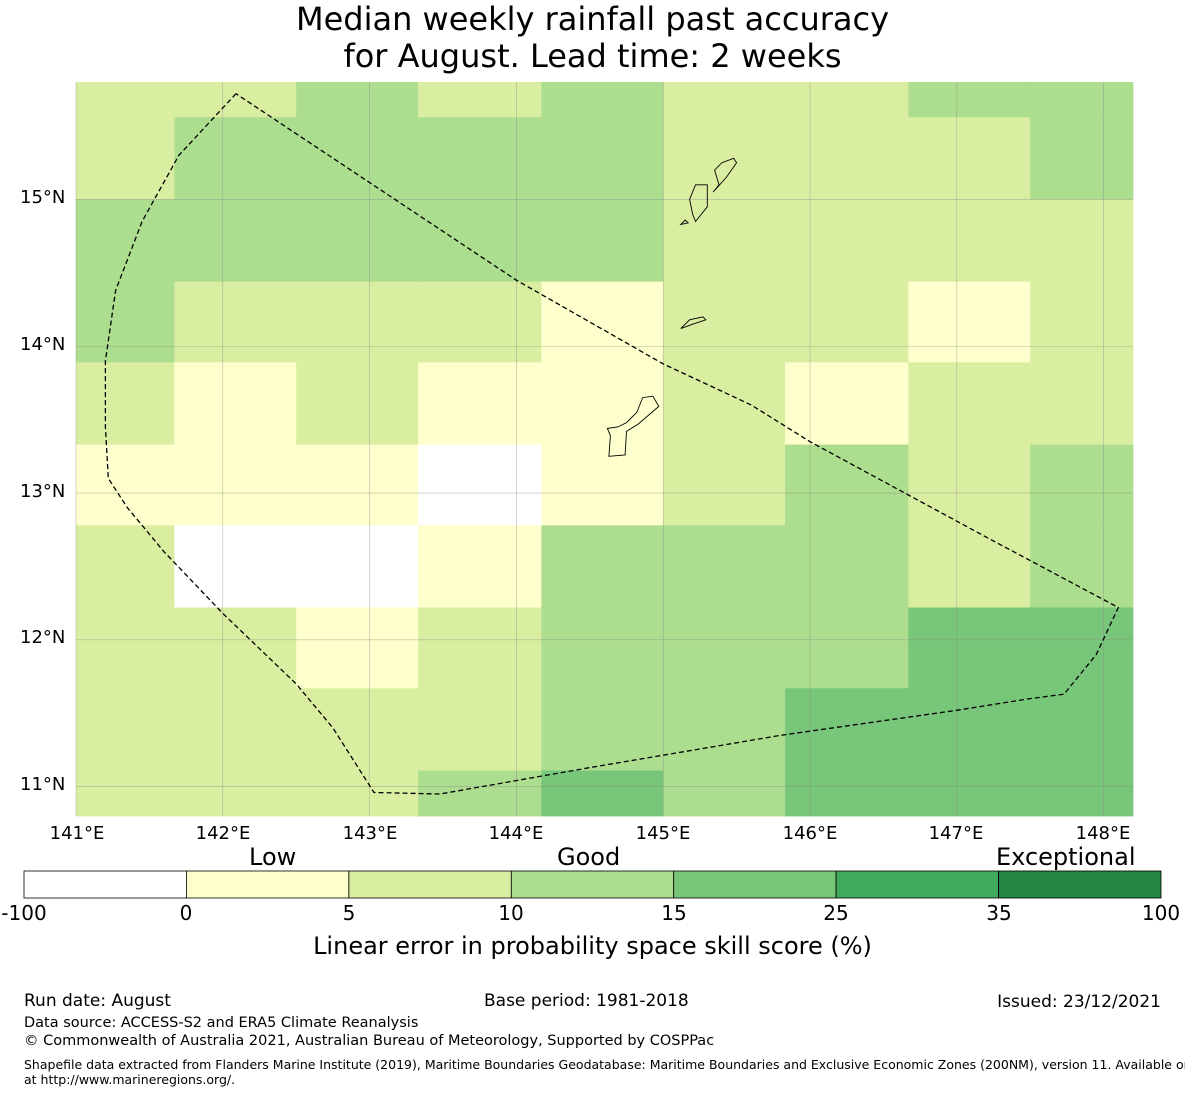 Image resolution: width=1185 pixels, height=1095 pixels. What do you see at coordinates (24, 913) in the screenshot?
I see `colorbar-tick-label: -100` at bounding box center [24, 913].